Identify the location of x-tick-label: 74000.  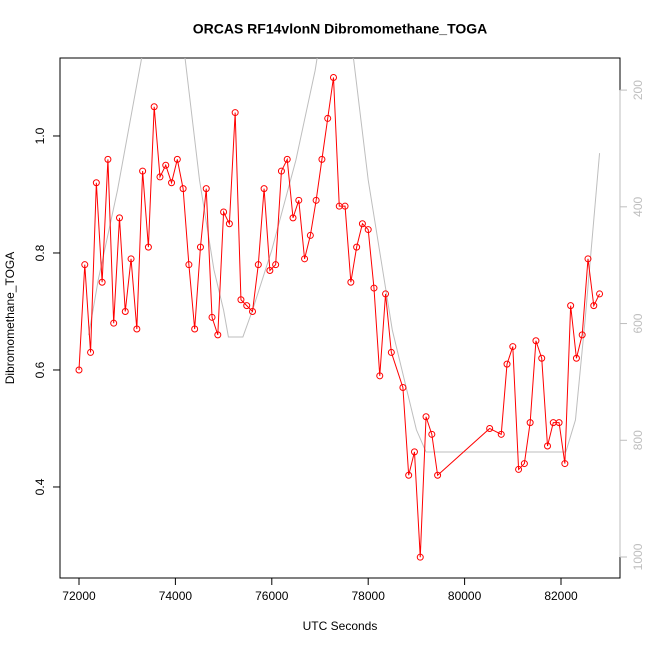
(176, 596).